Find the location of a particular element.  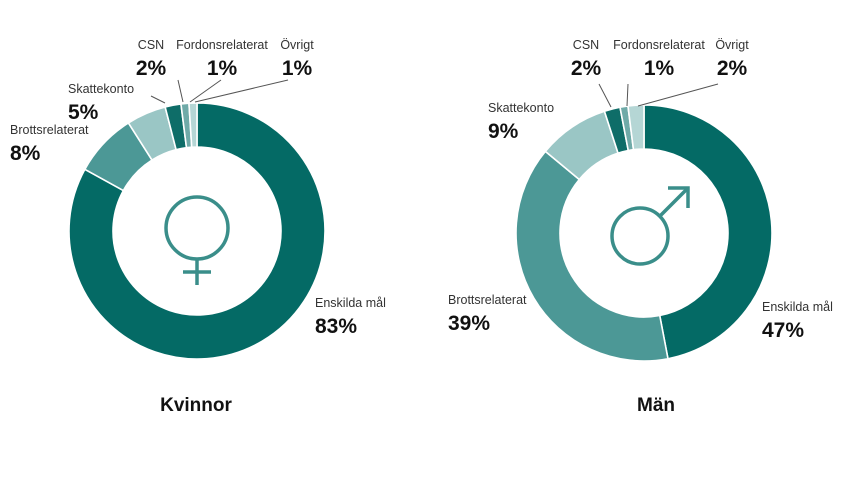

slice-brottsrelaterat is located at coordinates (592, 256).